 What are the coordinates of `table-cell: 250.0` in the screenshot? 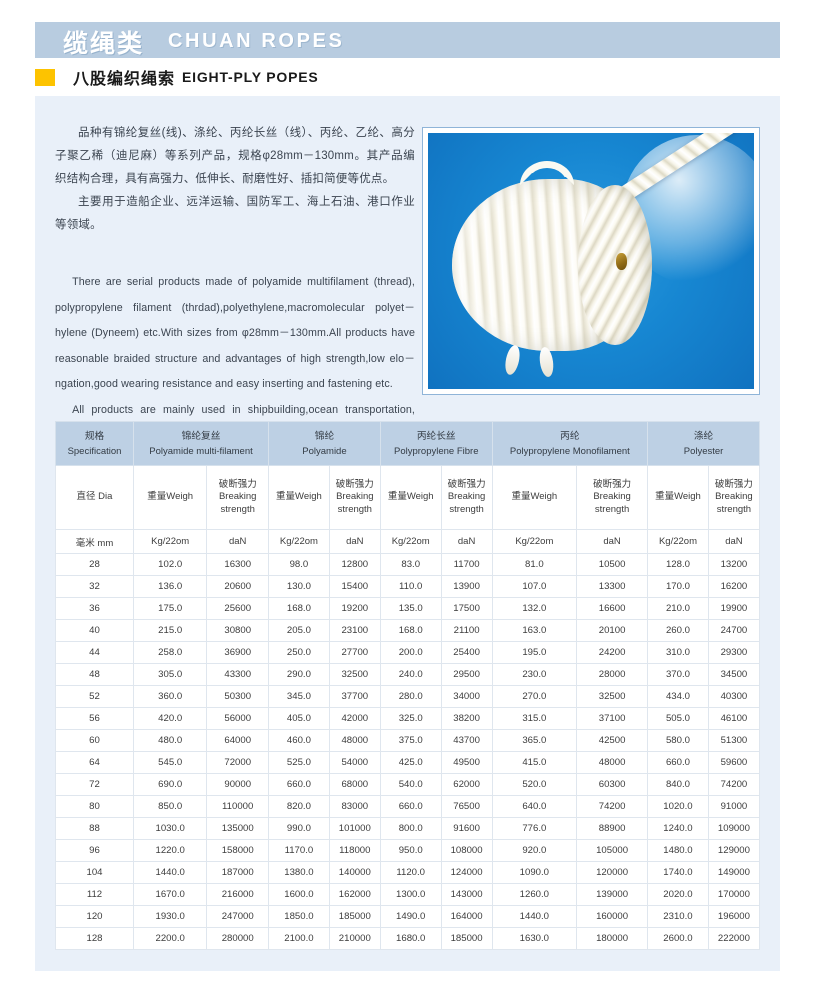 It's located at (299, 652).